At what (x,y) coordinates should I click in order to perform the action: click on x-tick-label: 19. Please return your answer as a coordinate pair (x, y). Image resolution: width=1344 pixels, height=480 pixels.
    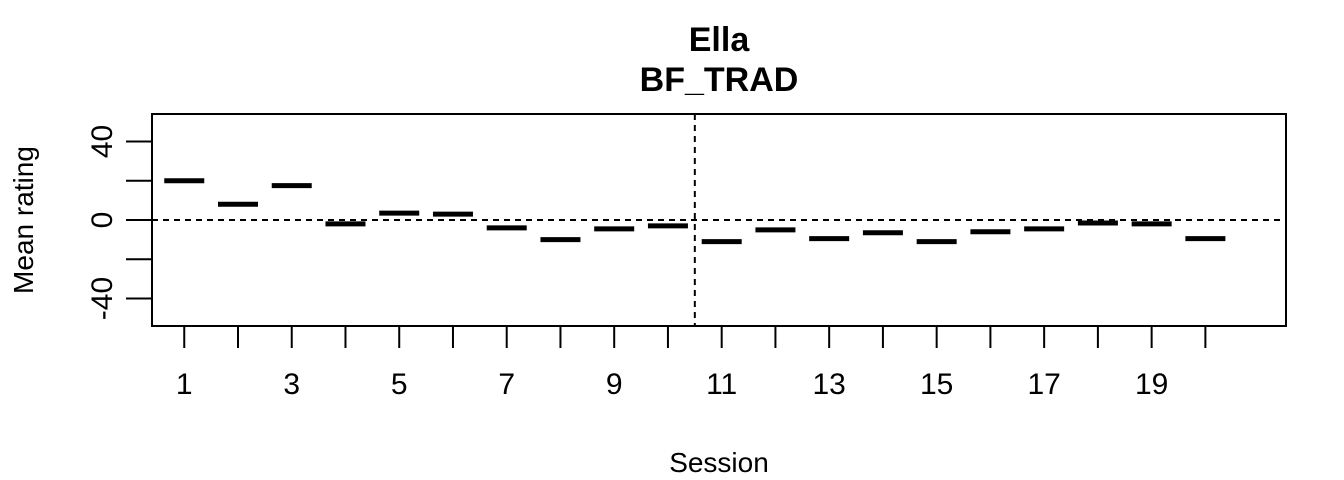
    Looking at the image, I should click on (1151, 384).